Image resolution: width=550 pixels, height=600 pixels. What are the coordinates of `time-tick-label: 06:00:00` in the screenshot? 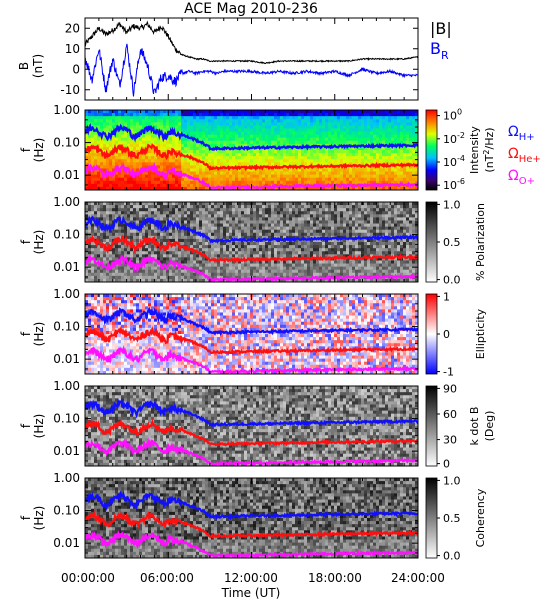 It's located at (167, 578).